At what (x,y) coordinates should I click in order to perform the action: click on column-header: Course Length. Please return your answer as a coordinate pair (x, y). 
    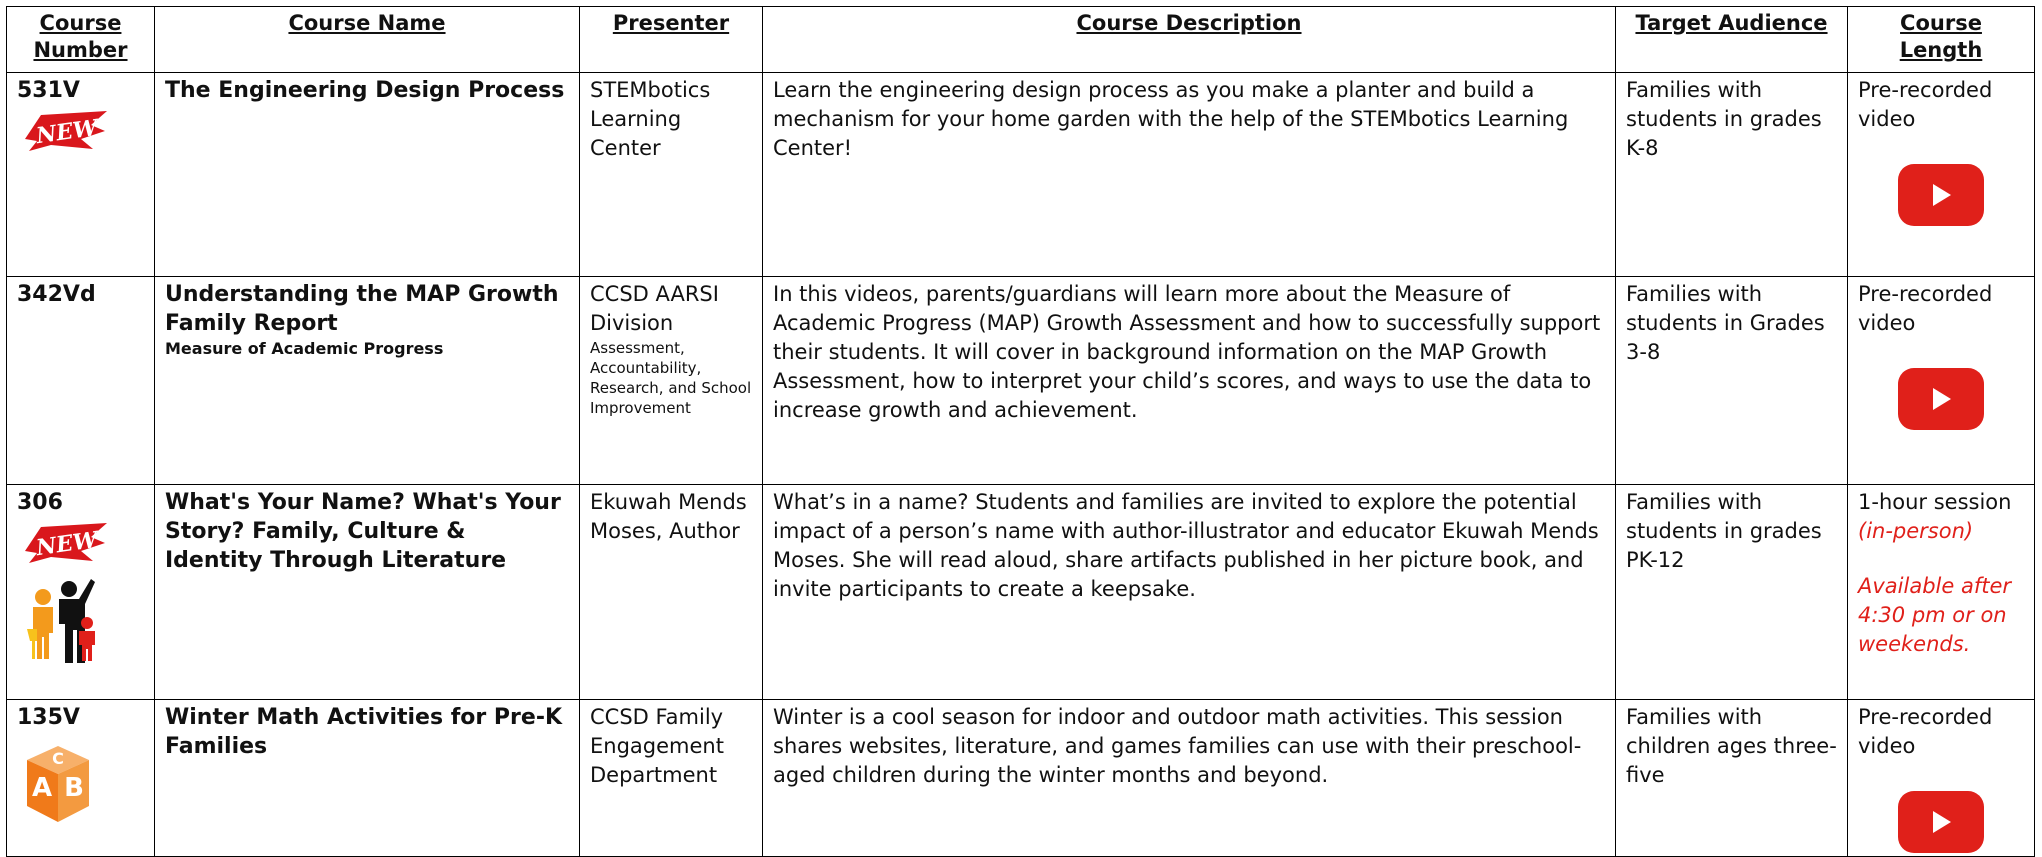
    Looking at the image, I should click on (1941, 39).